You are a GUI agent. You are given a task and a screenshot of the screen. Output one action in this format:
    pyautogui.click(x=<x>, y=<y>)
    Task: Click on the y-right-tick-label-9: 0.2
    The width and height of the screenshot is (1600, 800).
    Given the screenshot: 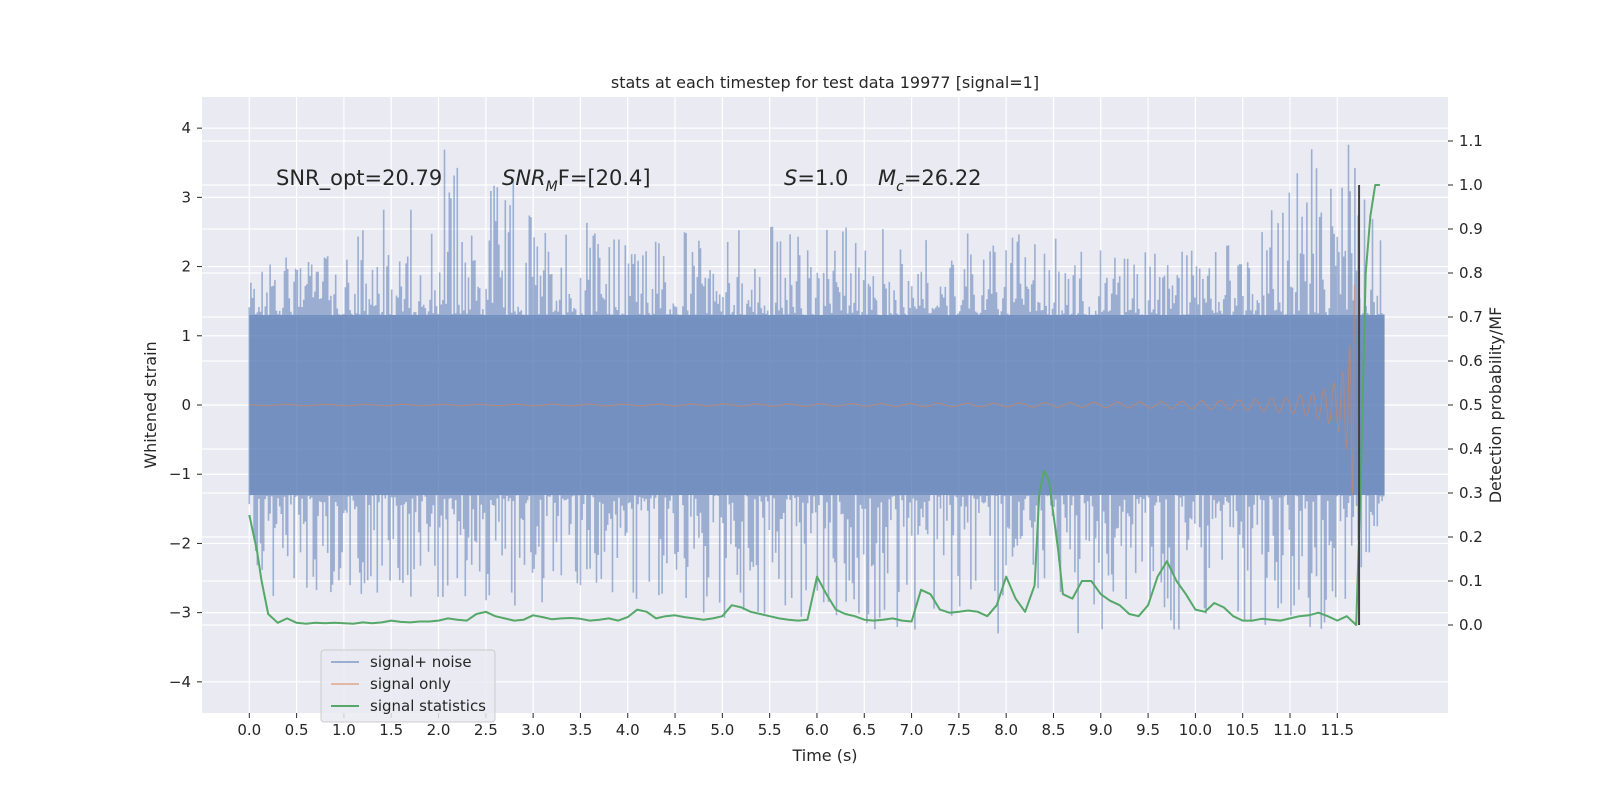 What is the action you would take?
    pyautogui.click(x=1471, y=537)
    